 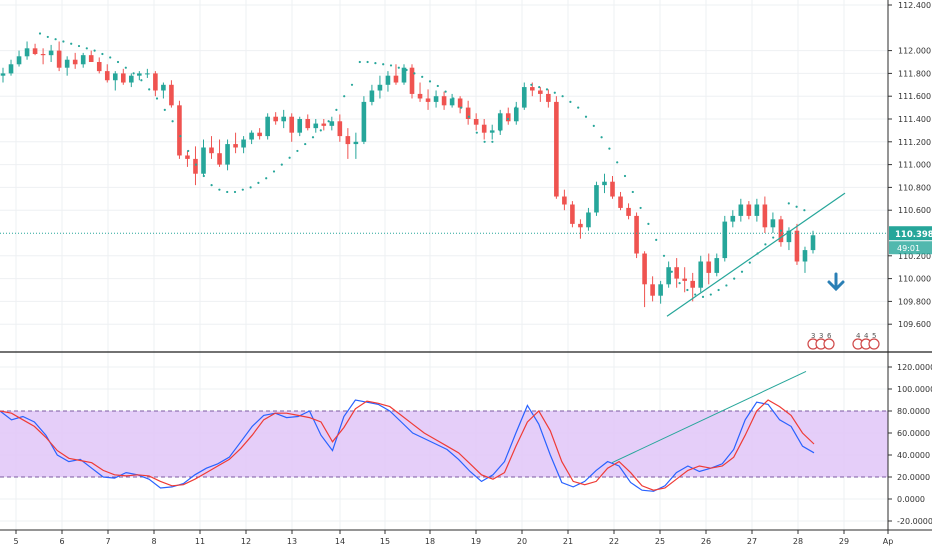 What do you see at coordinates (568, 541) in the screenshot?
I see `time-tick-label: 21` at bounding box center [568, 541].